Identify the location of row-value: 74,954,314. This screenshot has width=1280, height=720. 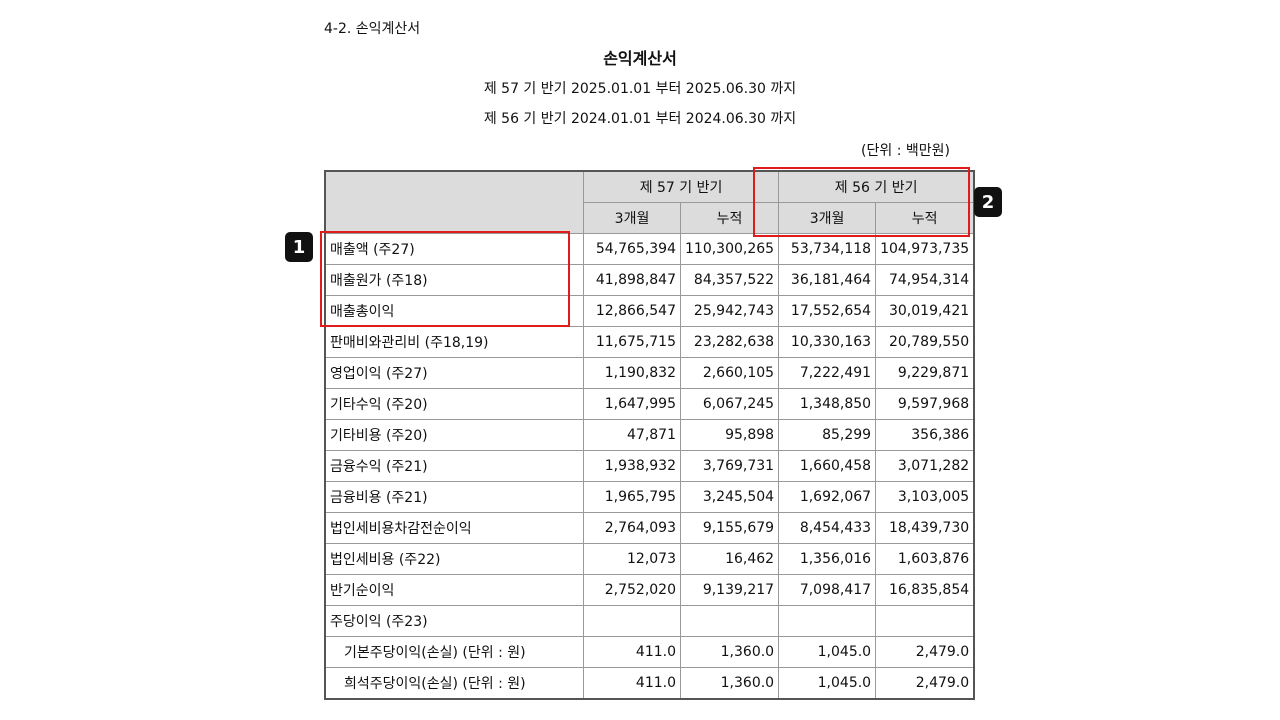
(925, 280).